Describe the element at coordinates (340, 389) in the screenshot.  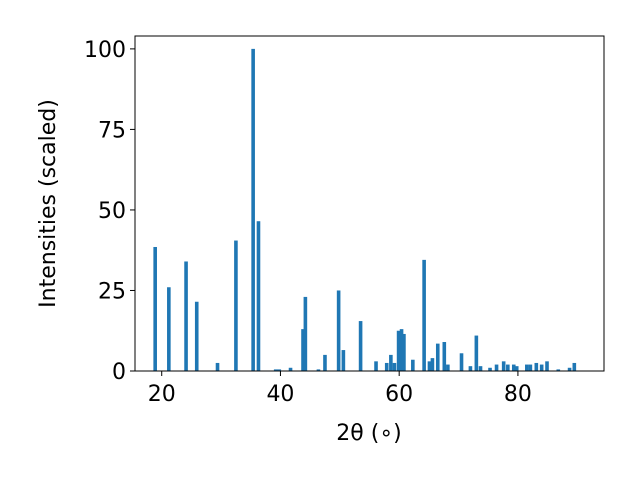
I see `x-axis: 20 40 60 80` at that location.